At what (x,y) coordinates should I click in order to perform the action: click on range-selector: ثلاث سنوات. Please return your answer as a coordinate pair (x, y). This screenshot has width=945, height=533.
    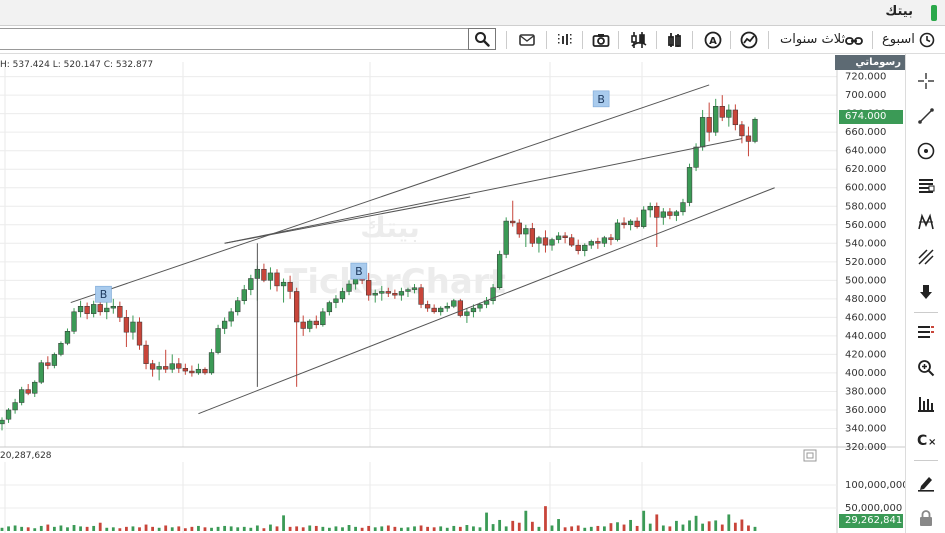
    Looking at the image, I should click on (813, 39).